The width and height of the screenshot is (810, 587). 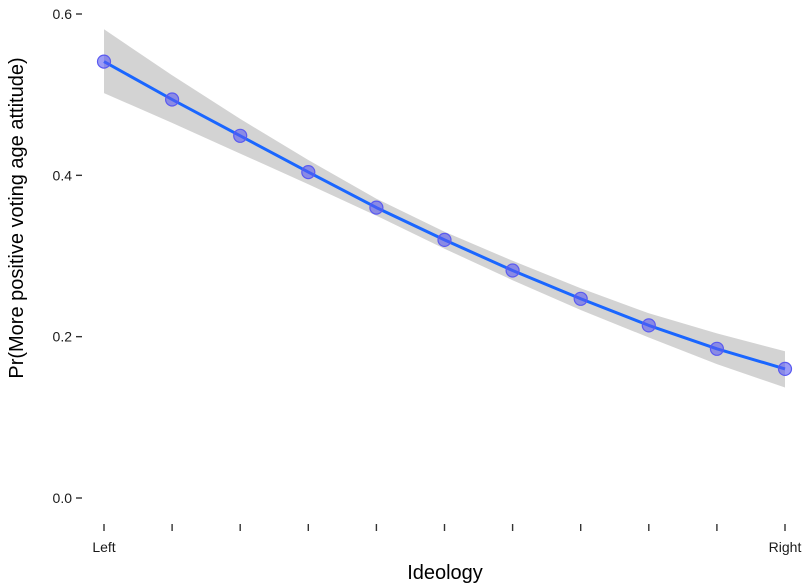 What do you see at coordinates (63, 175) in the screenshot?
I see `y-tick-label: 0.4` at bounding box center [63, 175].